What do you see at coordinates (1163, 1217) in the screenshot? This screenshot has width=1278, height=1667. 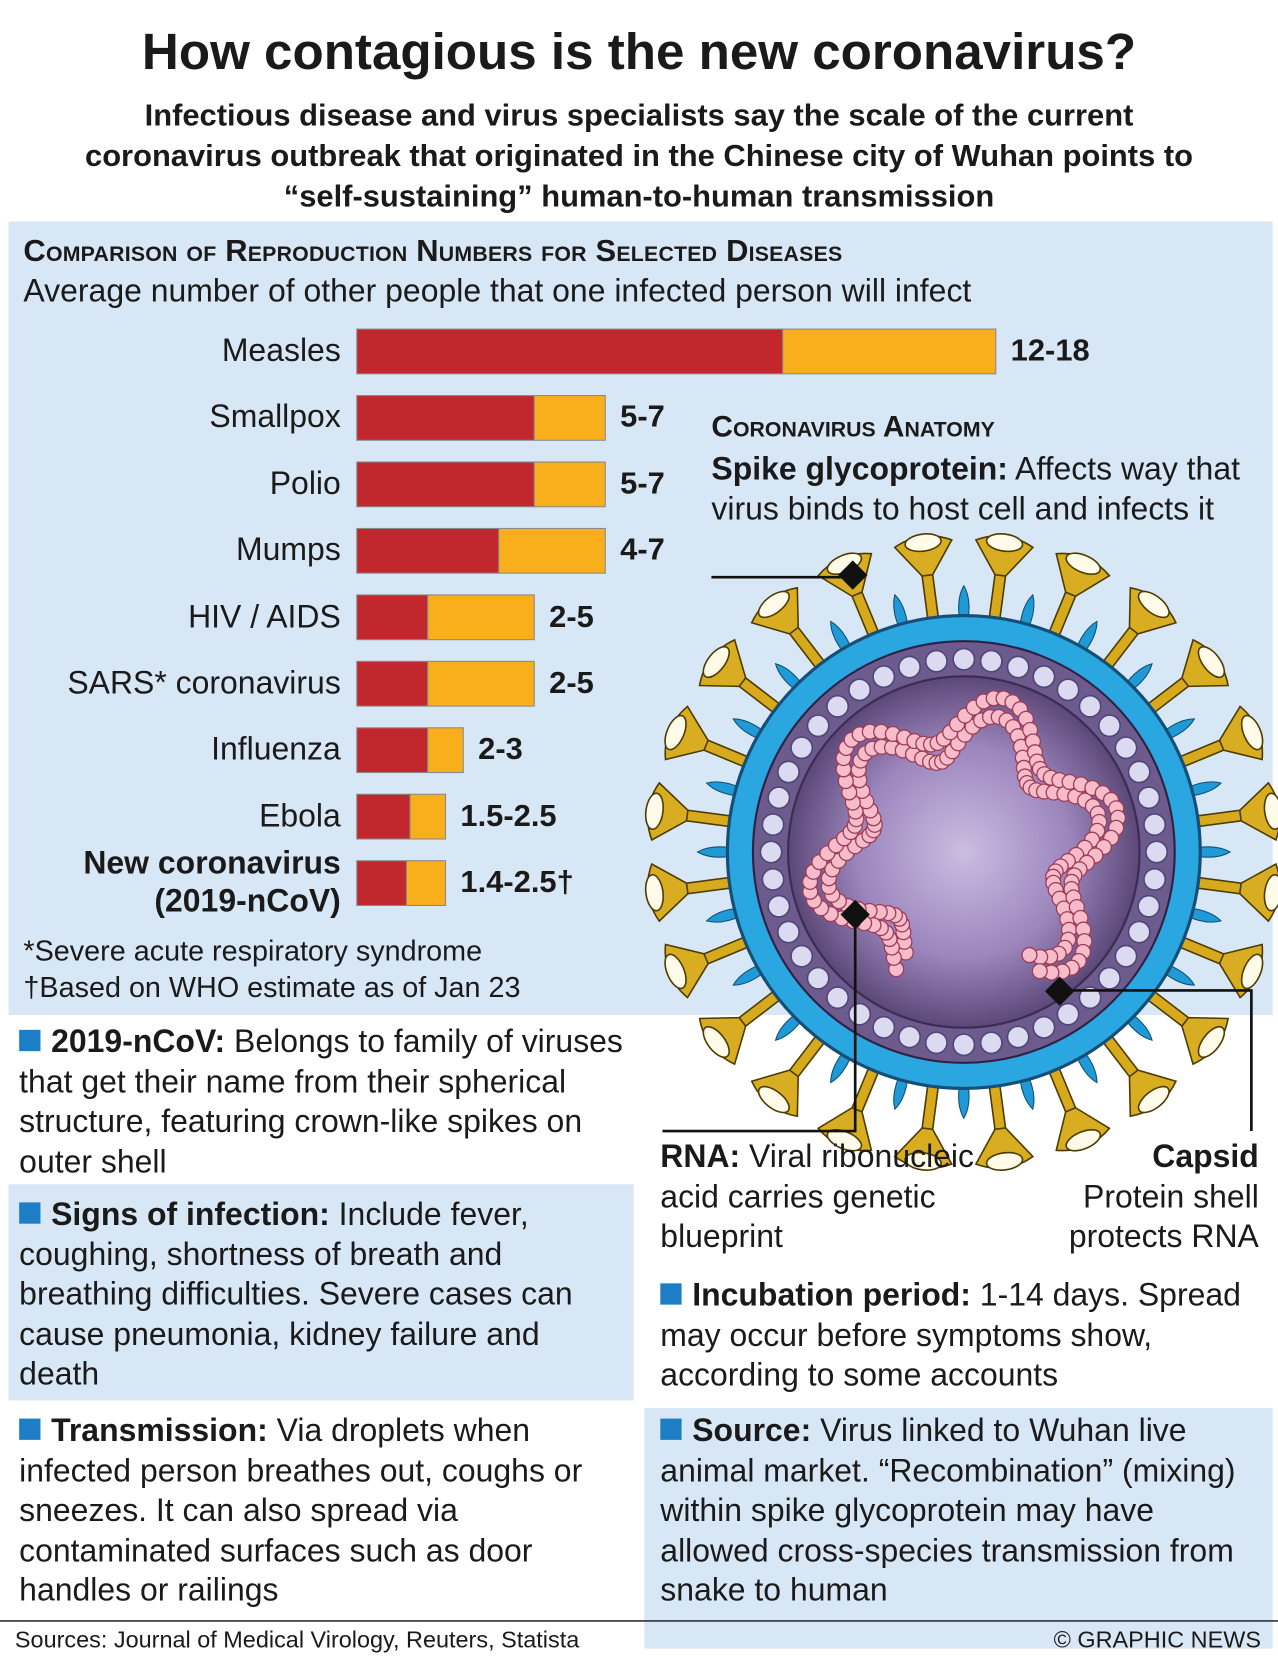 I see `text: Protein shell protects RNA` at bounding box center [1163, 1217].